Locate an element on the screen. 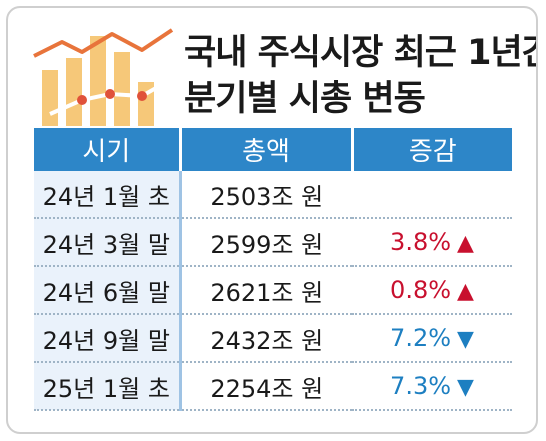 The image size is (546, 441). header-change: 증감 is located at coordinates (431, 149).